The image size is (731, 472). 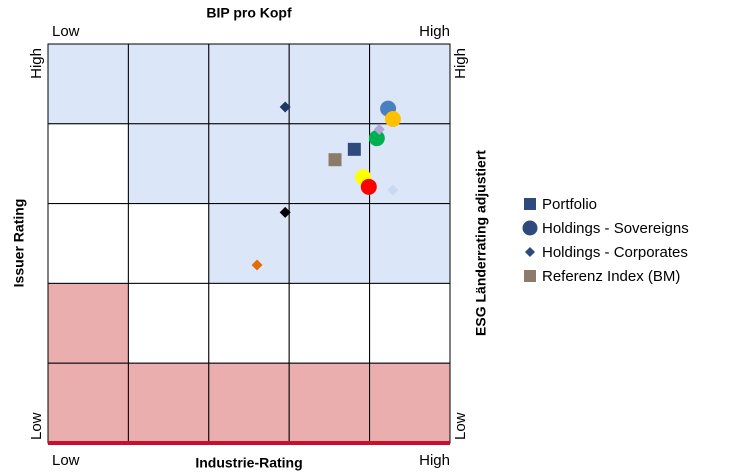 What do you see at coordinates (611, 276) in the screenshot?
I see `legend-label: Referenz Index (BM)` at bounding box center [611, 276].